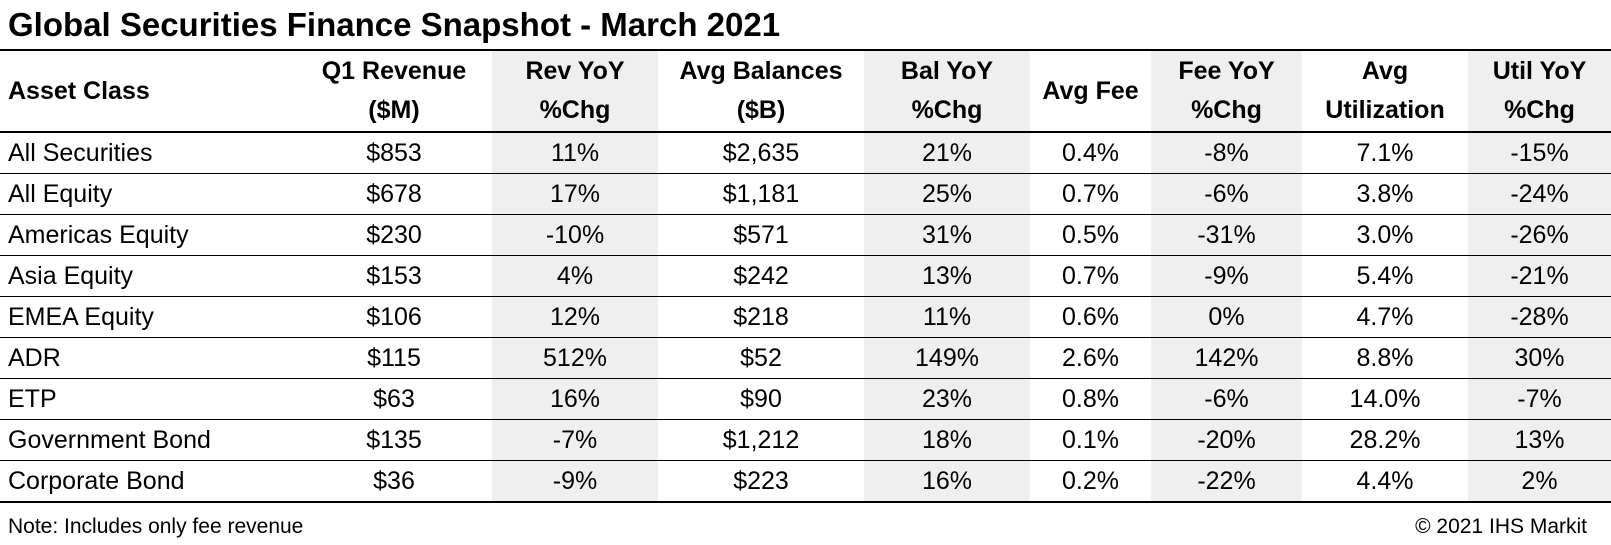  What do you see at coordinates (394, 399) in the screenshot?
I see `cell-q1-revenue: $63` at bounding box center [394, 399].